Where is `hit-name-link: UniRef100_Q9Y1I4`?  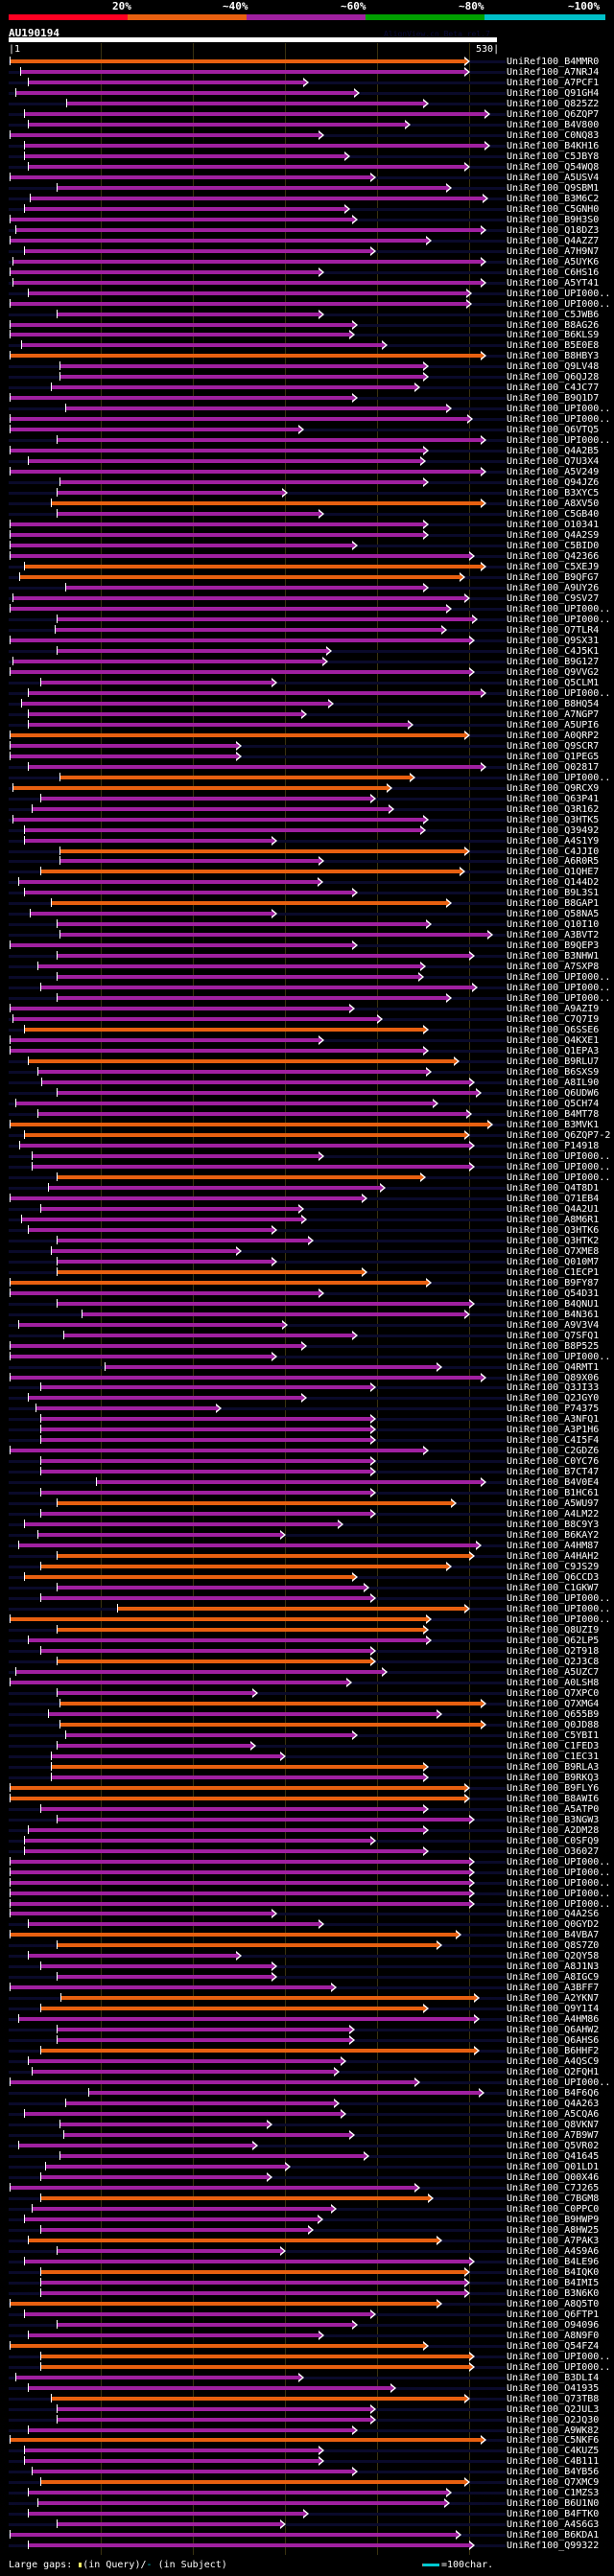
hit-name-link: UniRef100_Q9Y1I4 is located at coordinates (553, 2009).